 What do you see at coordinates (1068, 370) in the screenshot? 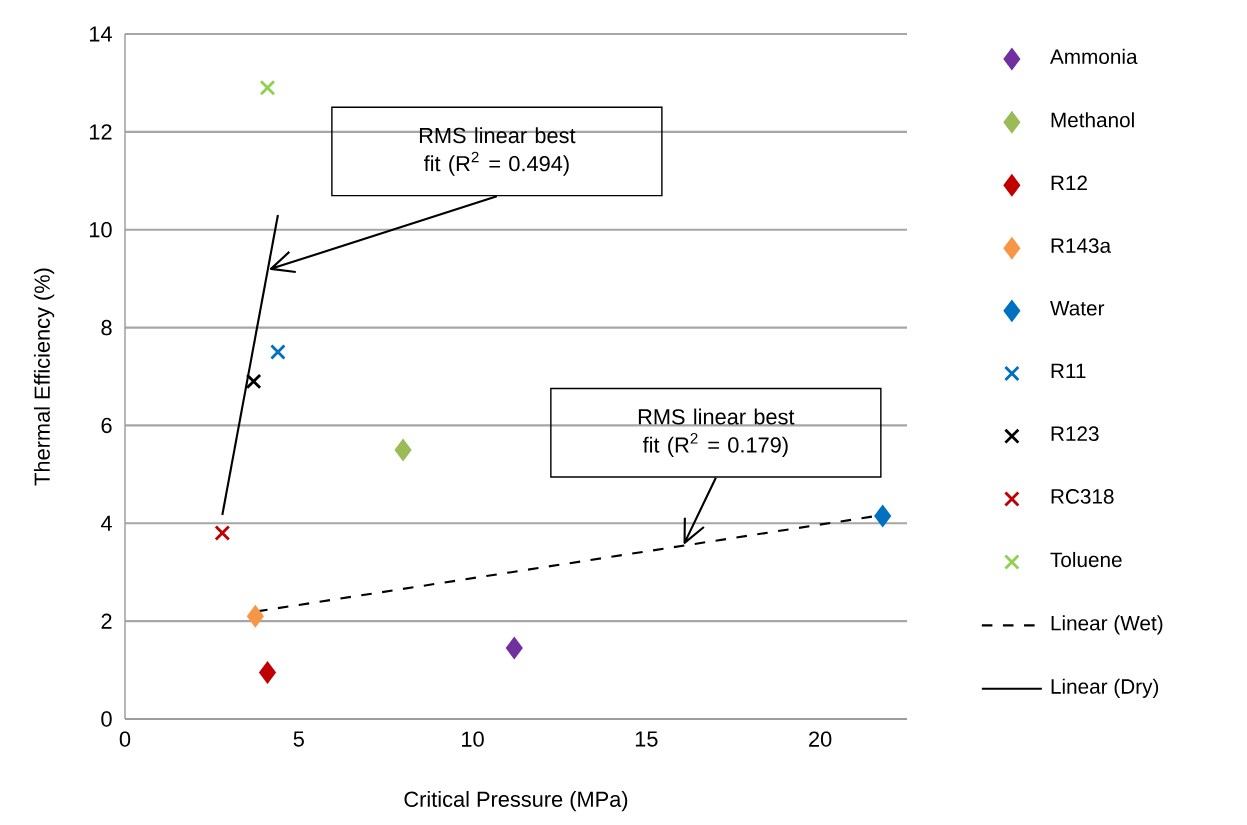
I see `legend-label: R11` at bounding box center [1068, 370].